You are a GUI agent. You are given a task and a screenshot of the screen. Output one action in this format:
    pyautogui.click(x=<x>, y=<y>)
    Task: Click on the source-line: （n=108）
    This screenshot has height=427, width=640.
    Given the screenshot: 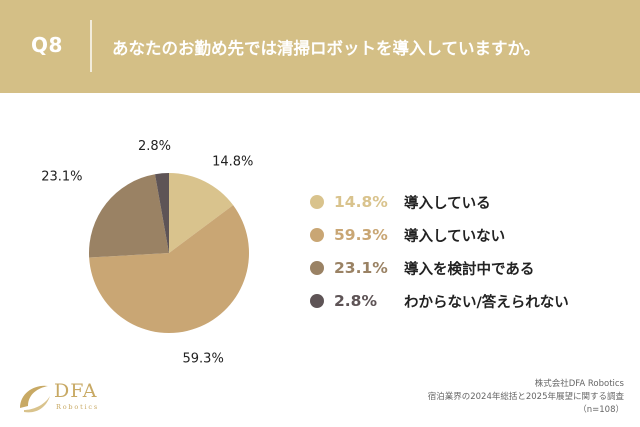 What is the action you would take?
    pyautogui.click(x=601, y=410)
    